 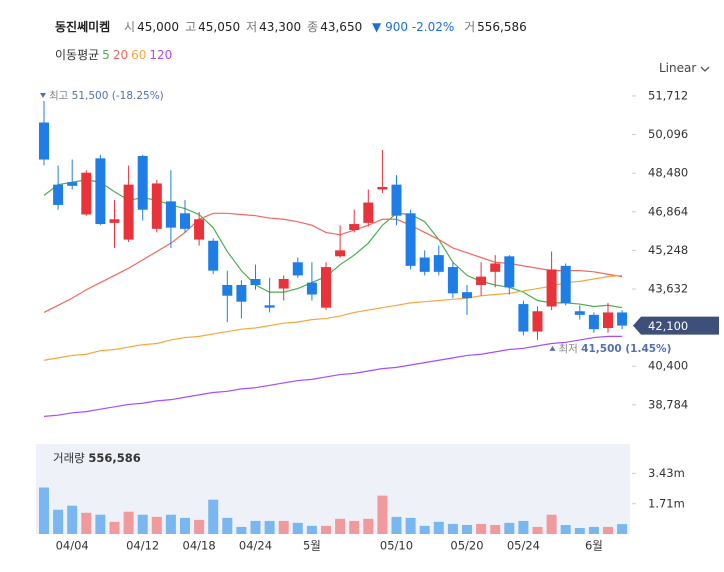 I want to click on price-tag, so click(x=676, y=325).